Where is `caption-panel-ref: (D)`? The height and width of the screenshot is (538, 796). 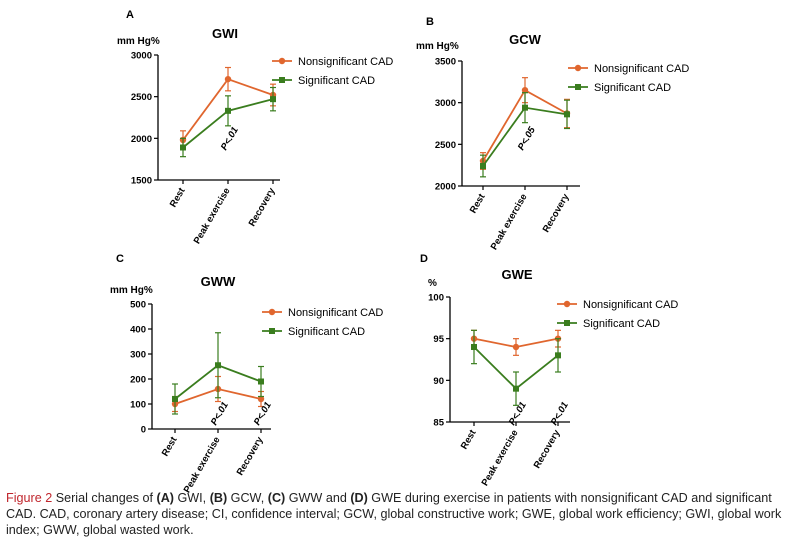
caption-panel-ref: (D) is located at coordinates (359, 498).